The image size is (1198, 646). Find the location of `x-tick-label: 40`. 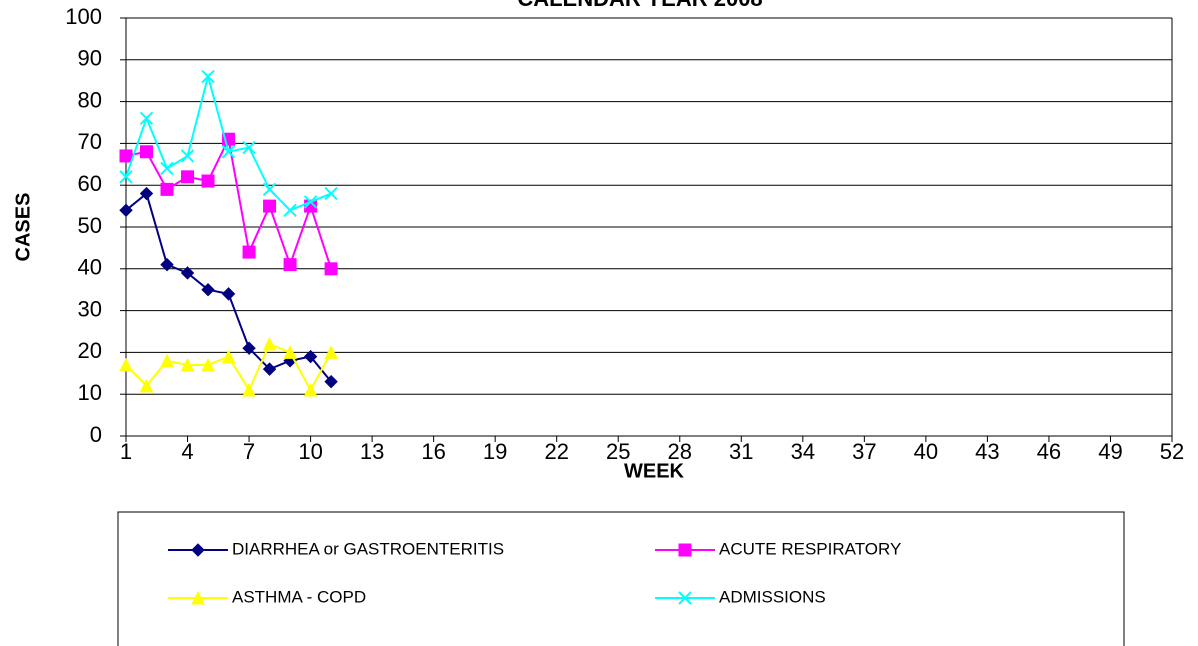

x-tick-label: 40 is located at coordinates (926, 451).